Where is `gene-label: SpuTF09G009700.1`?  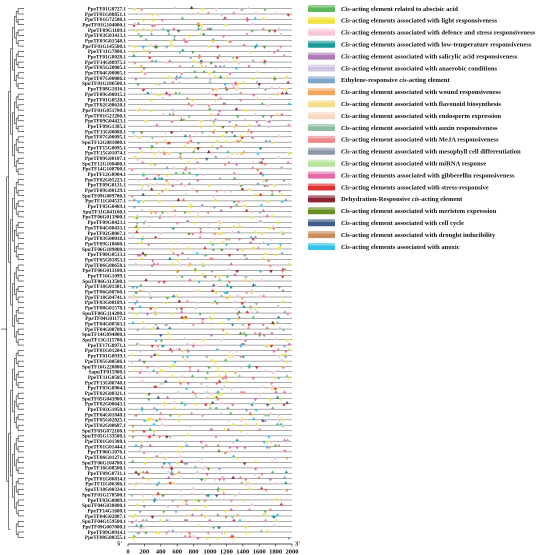 gene-label: SpuTF09G009700.1 is located at coordinates (104, 196).